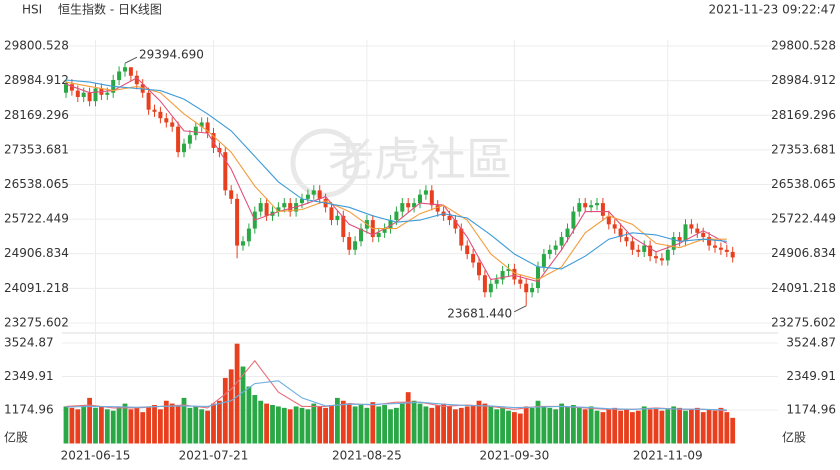 The image size is (840, 470). What do you see at coordinates (803, 288) in the screenshot?
I see `y-tick-label-right: 24091.218` at bounding box center [803, 288].